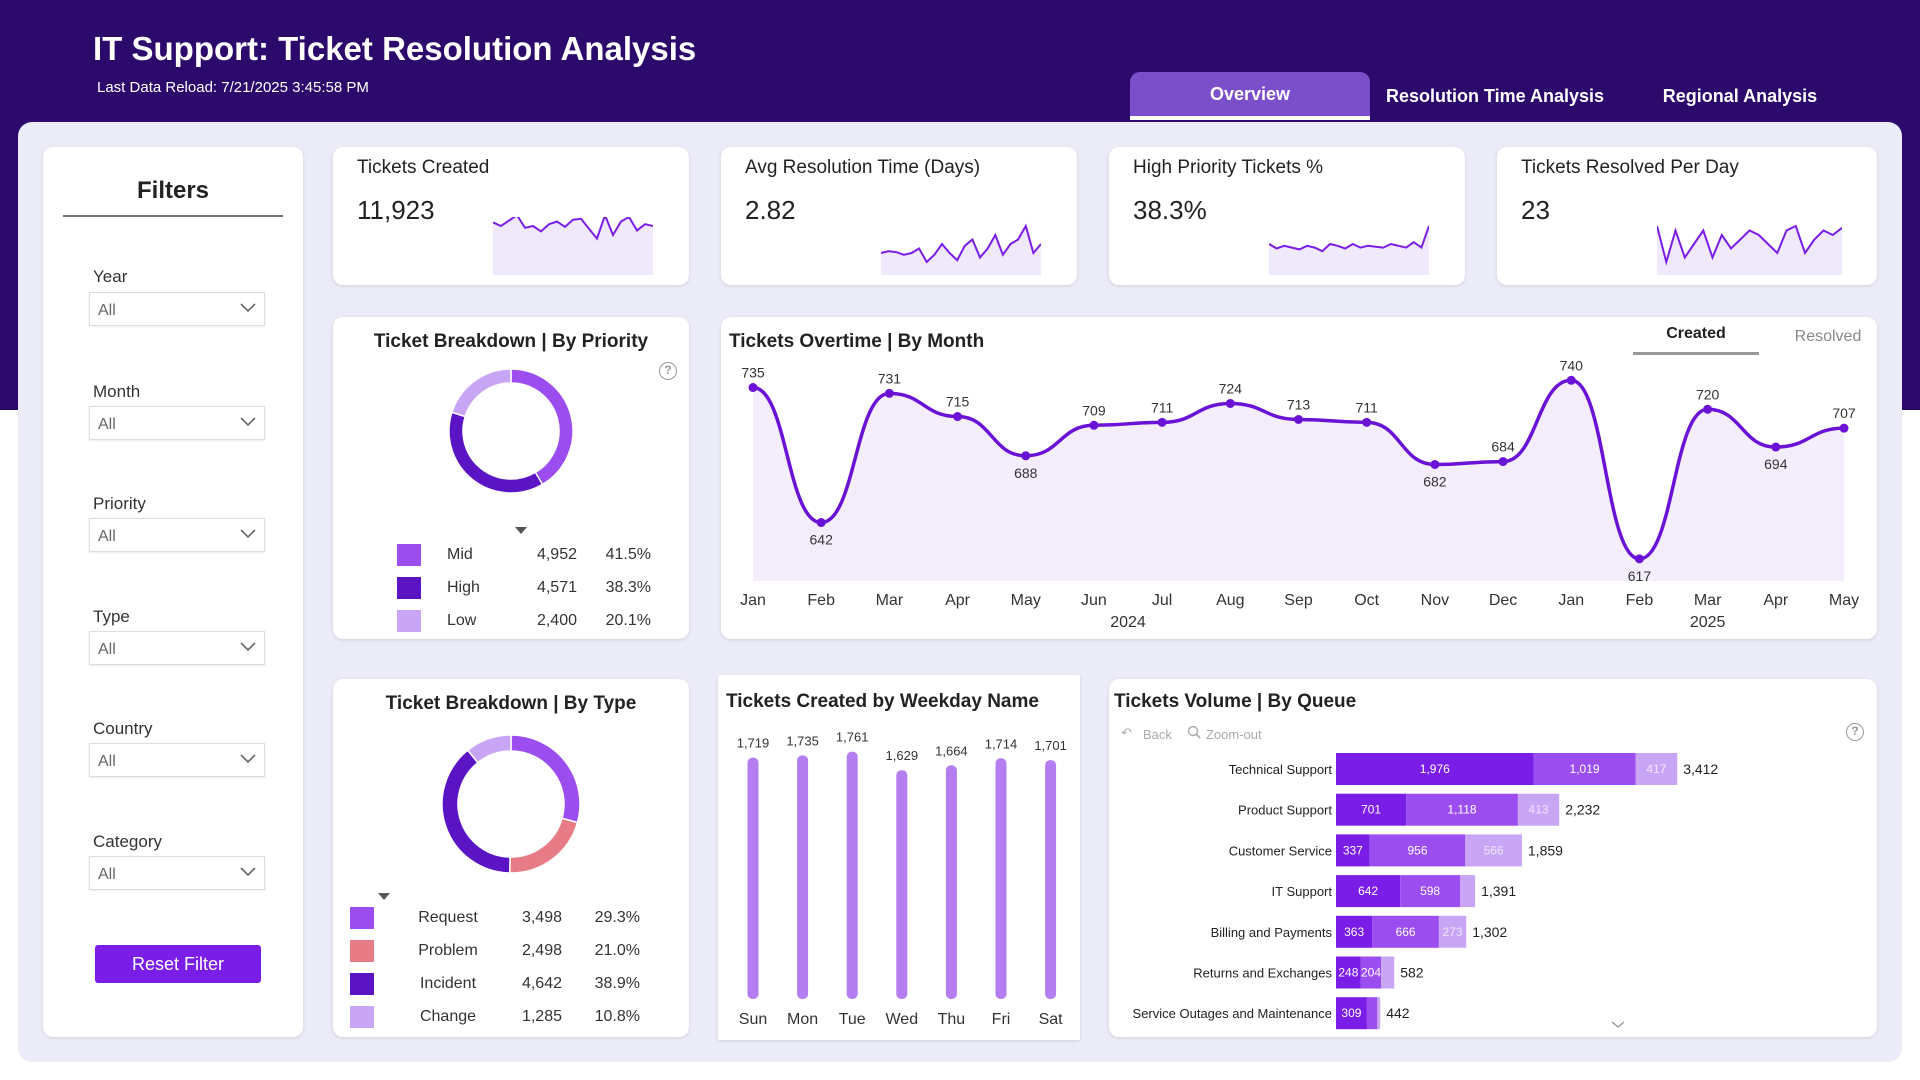  I want to click on total-label: 1,859, so click(1545, 850).